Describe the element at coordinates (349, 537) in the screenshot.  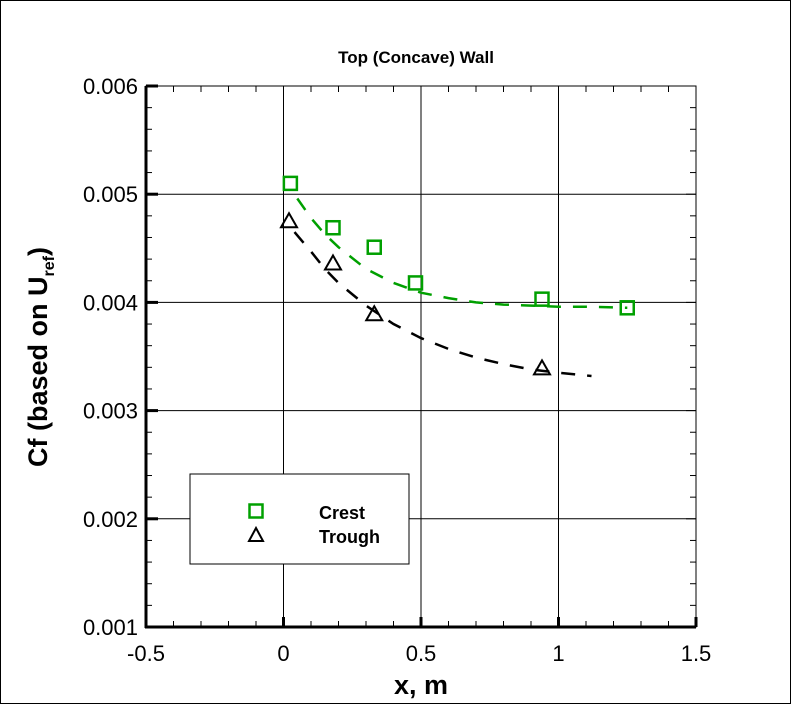
I see `legend-label-trough: Trough` at that location.